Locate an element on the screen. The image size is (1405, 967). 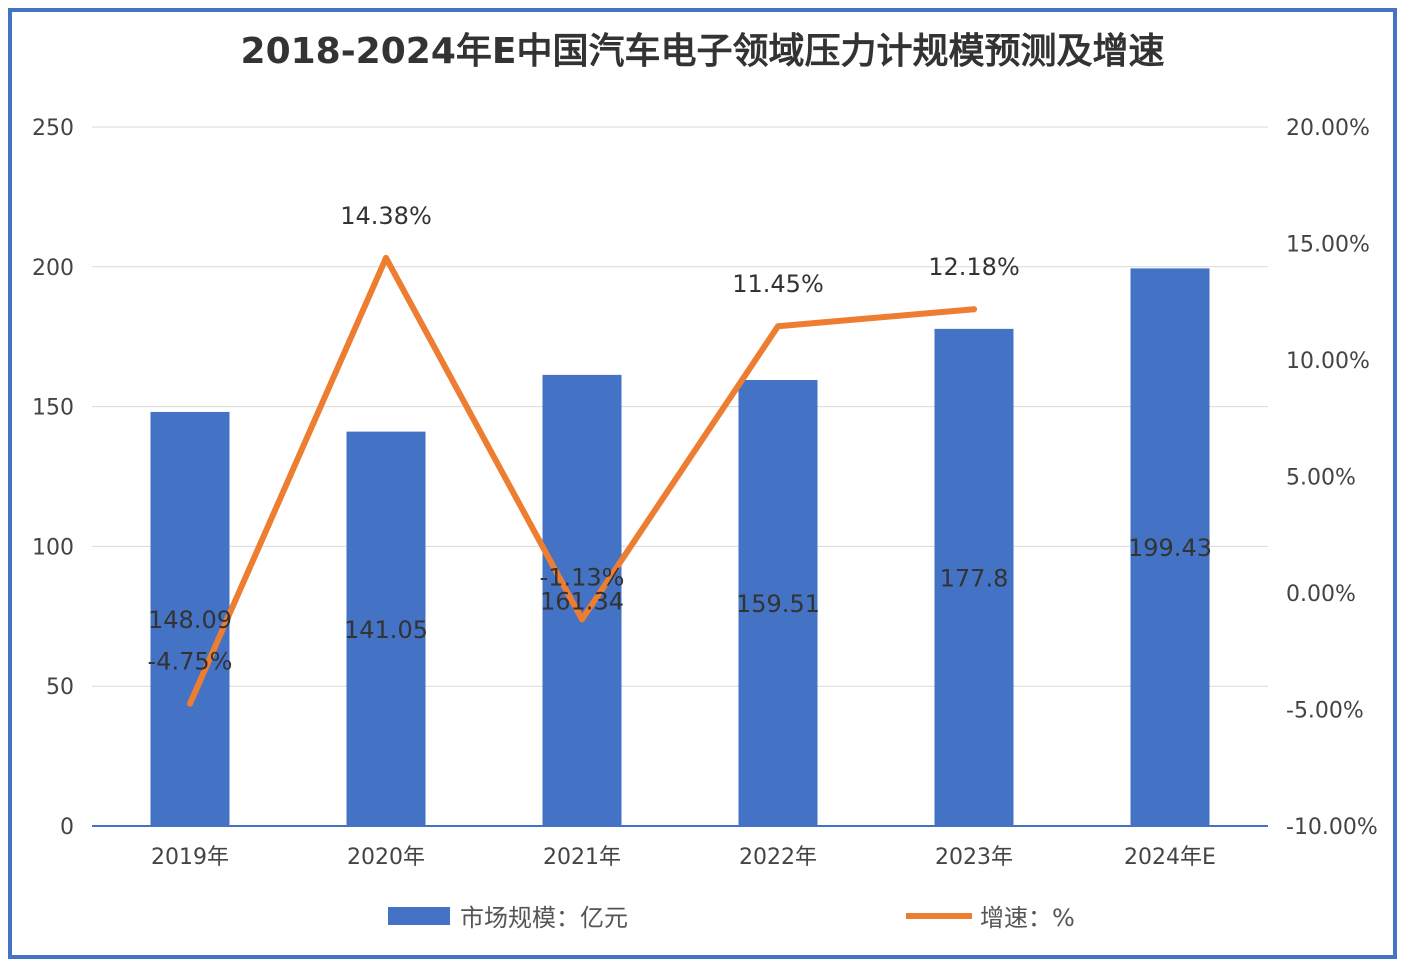
x-tick-label: 2024年E is located at coordinates (1170, 857).